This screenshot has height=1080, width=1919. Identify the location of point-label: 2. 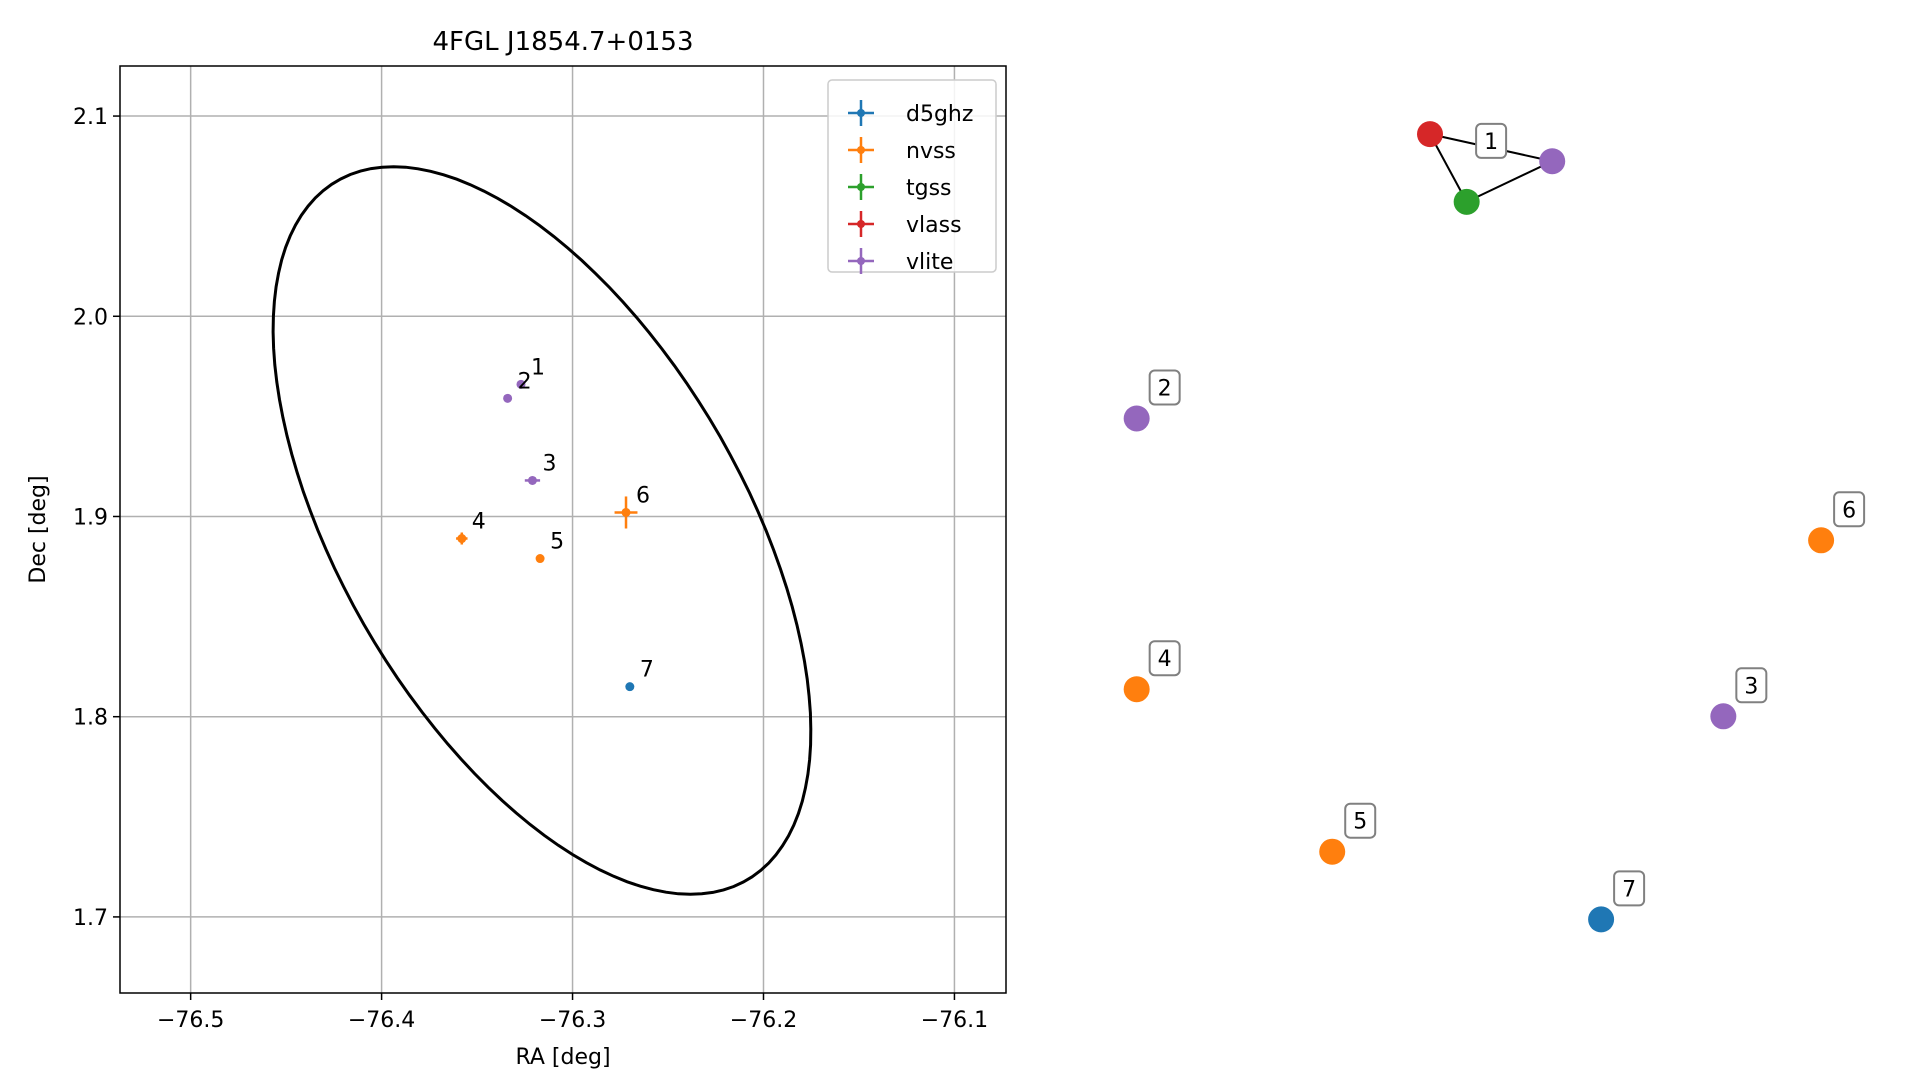
(525, 381).